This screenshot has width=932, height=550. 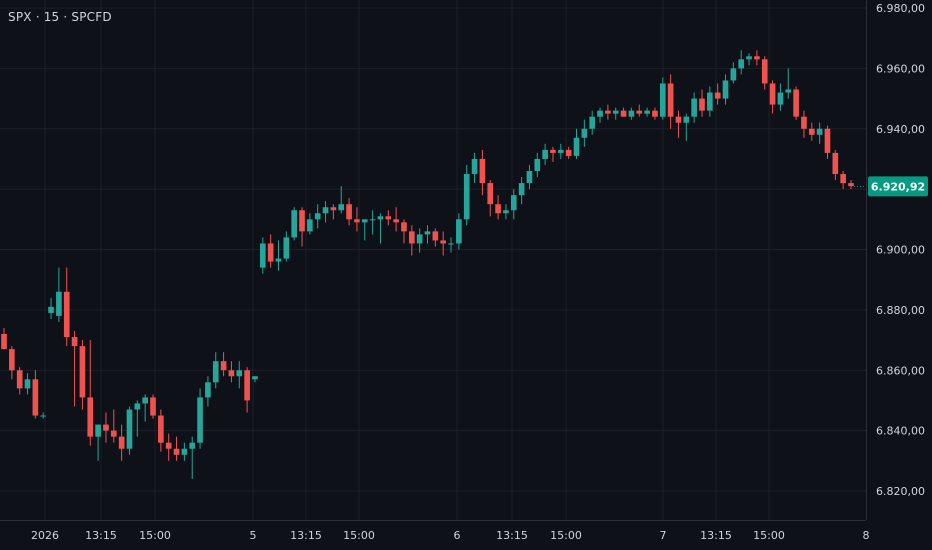 I want to click on price-tick-label: 6.960,00, so click(x=900, y=68).